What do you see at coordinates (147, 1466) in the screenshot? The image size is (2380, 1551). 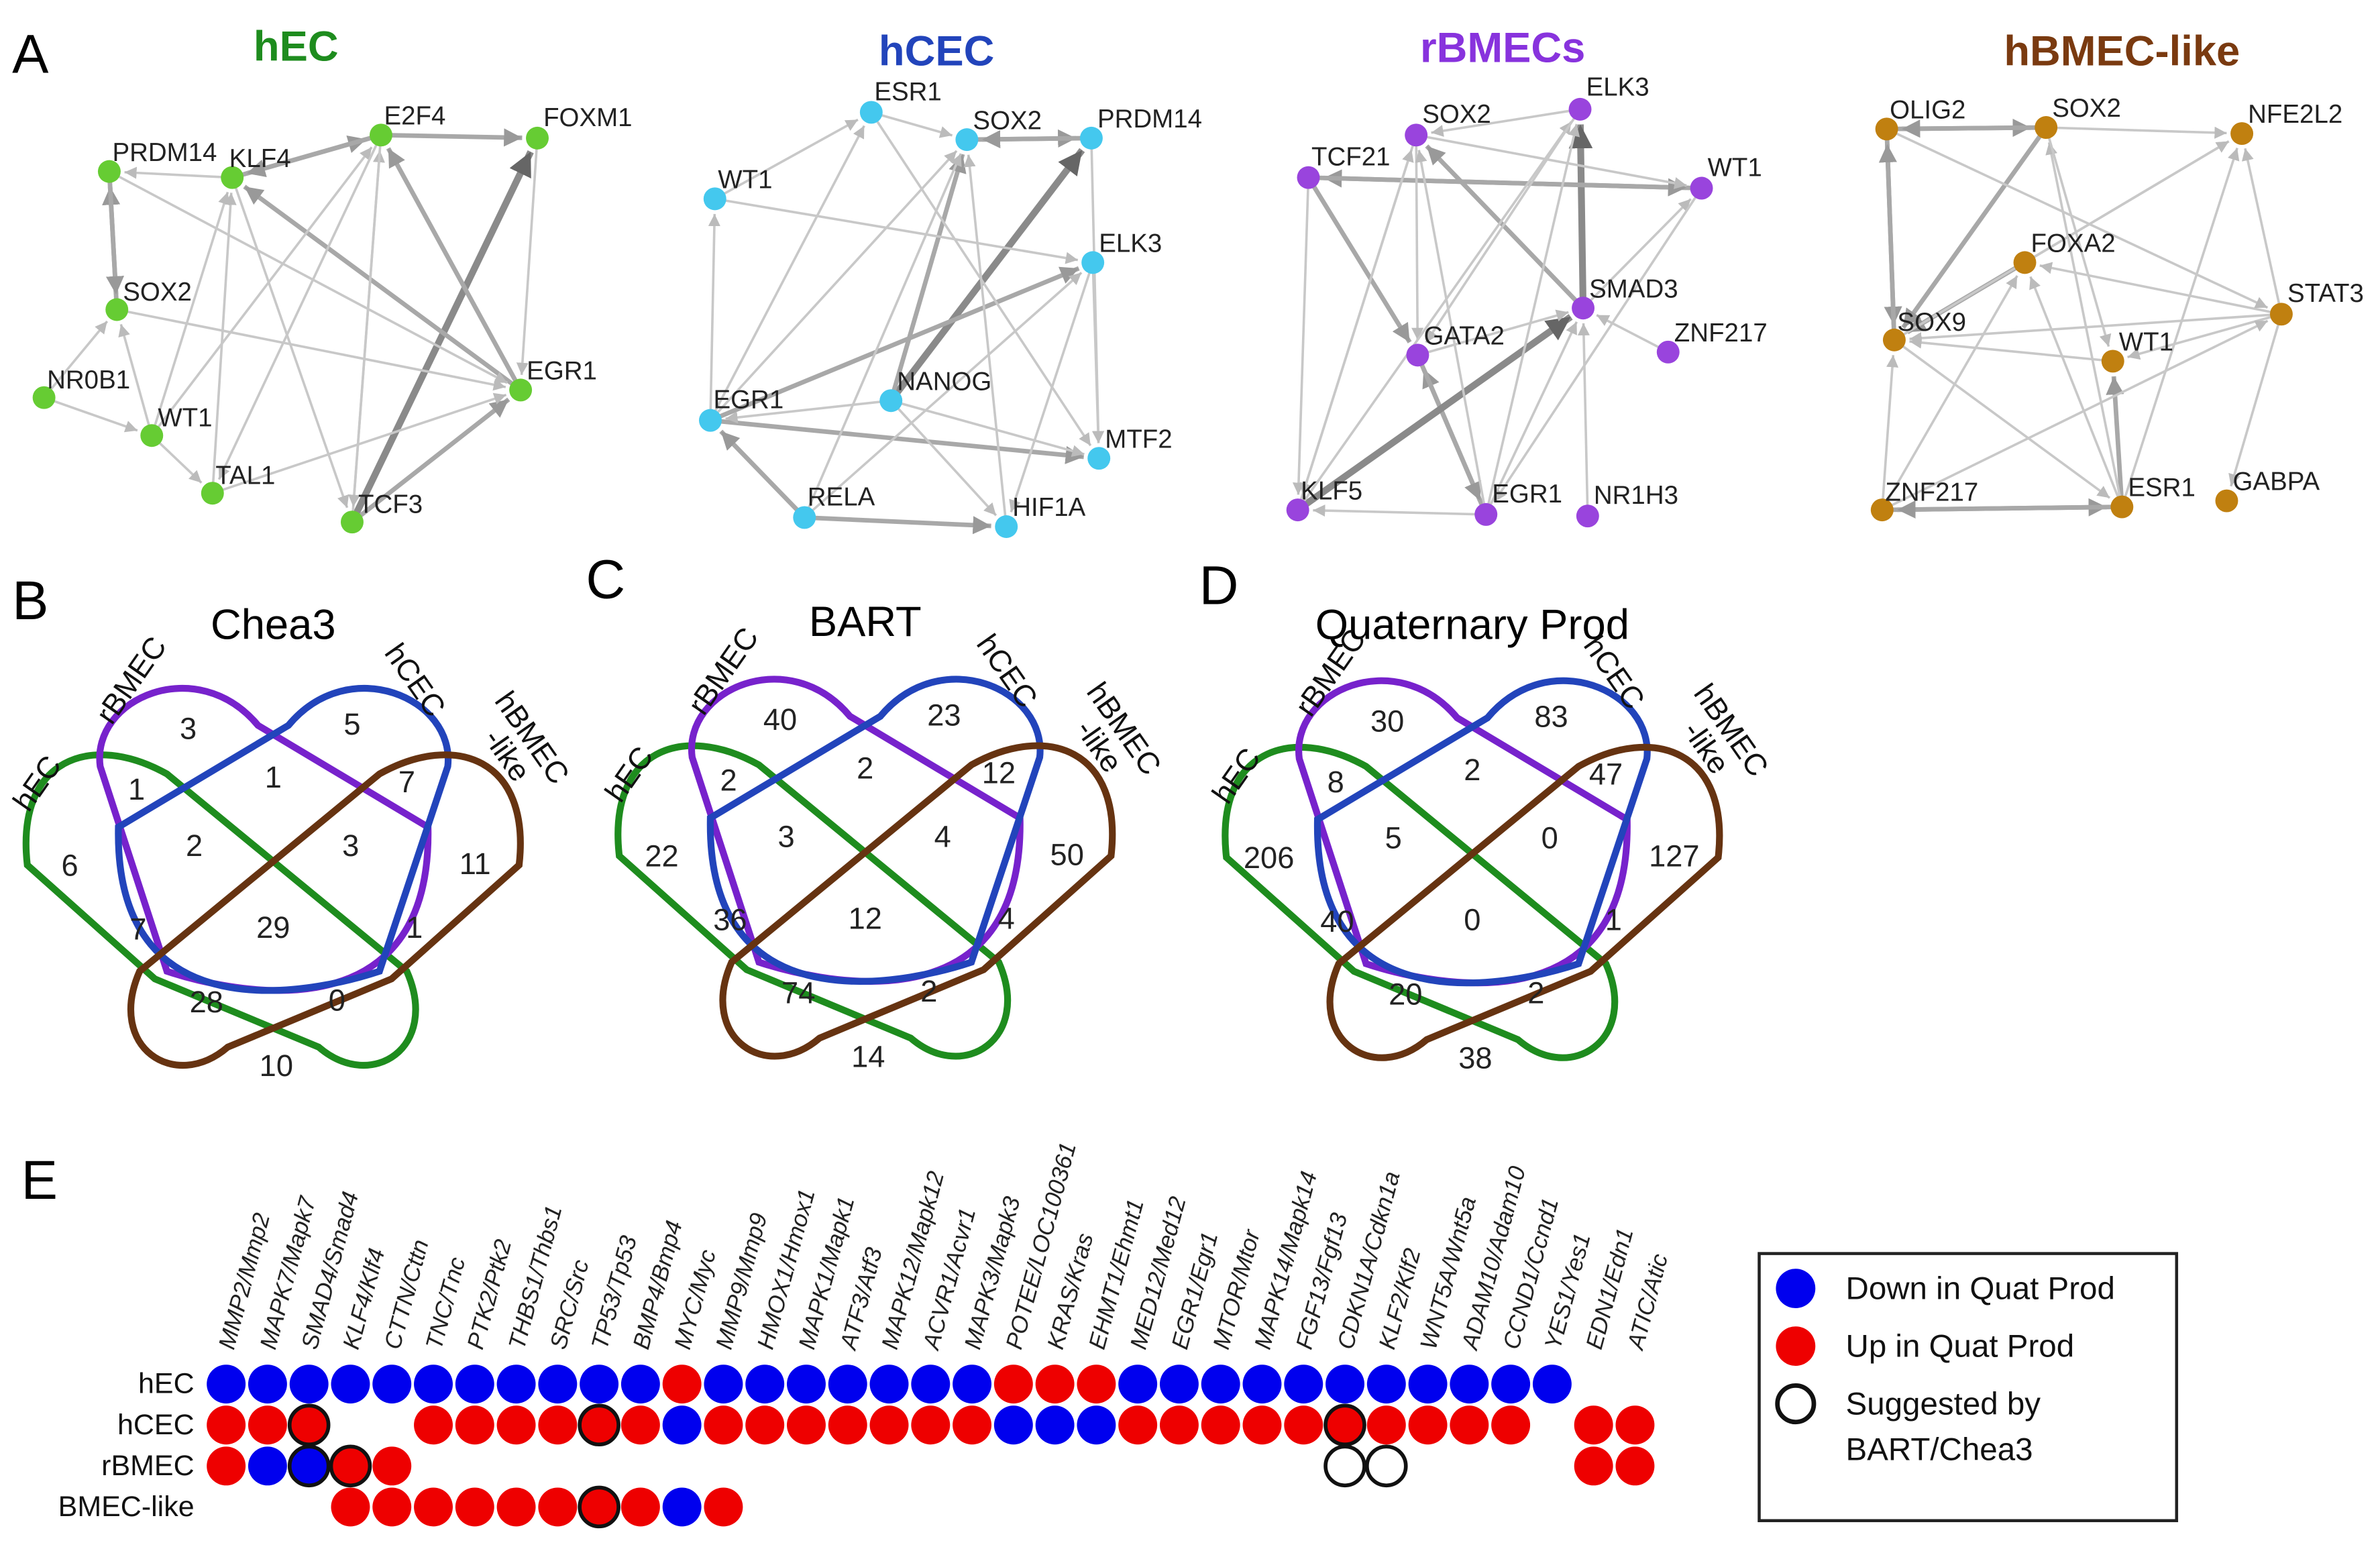 I see `row-label: rBMEC` at bounding box center [147, 1466].